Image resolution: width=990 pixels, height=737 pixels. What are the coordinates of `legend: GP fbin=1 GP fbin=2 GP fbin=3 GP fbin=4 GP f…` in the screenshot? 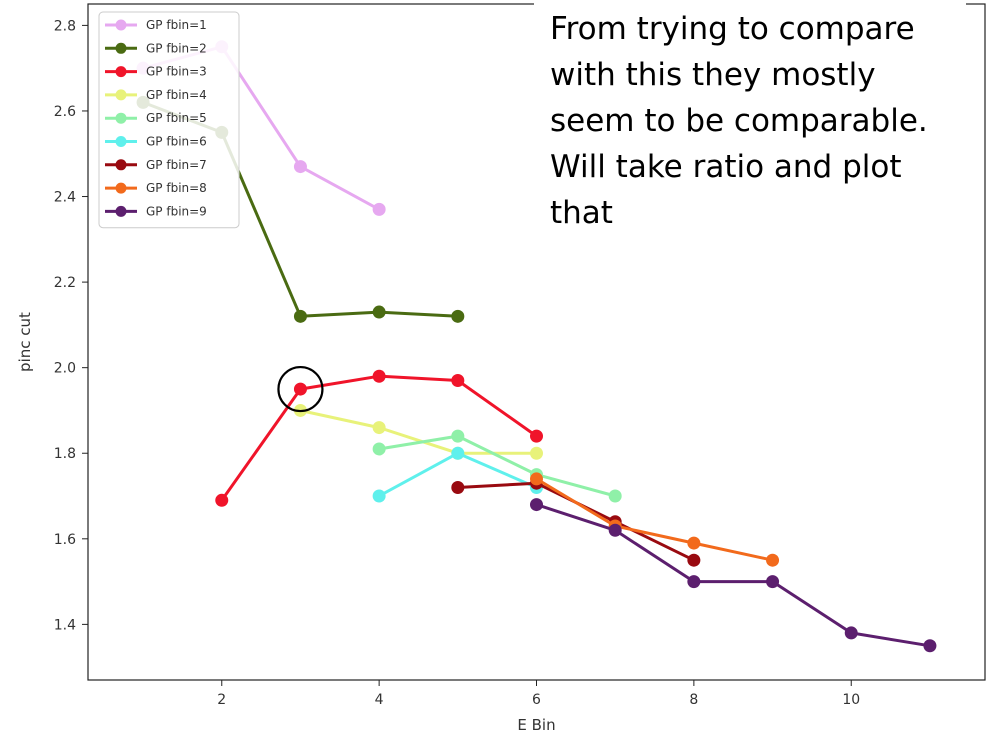 It's located at (169, 120).